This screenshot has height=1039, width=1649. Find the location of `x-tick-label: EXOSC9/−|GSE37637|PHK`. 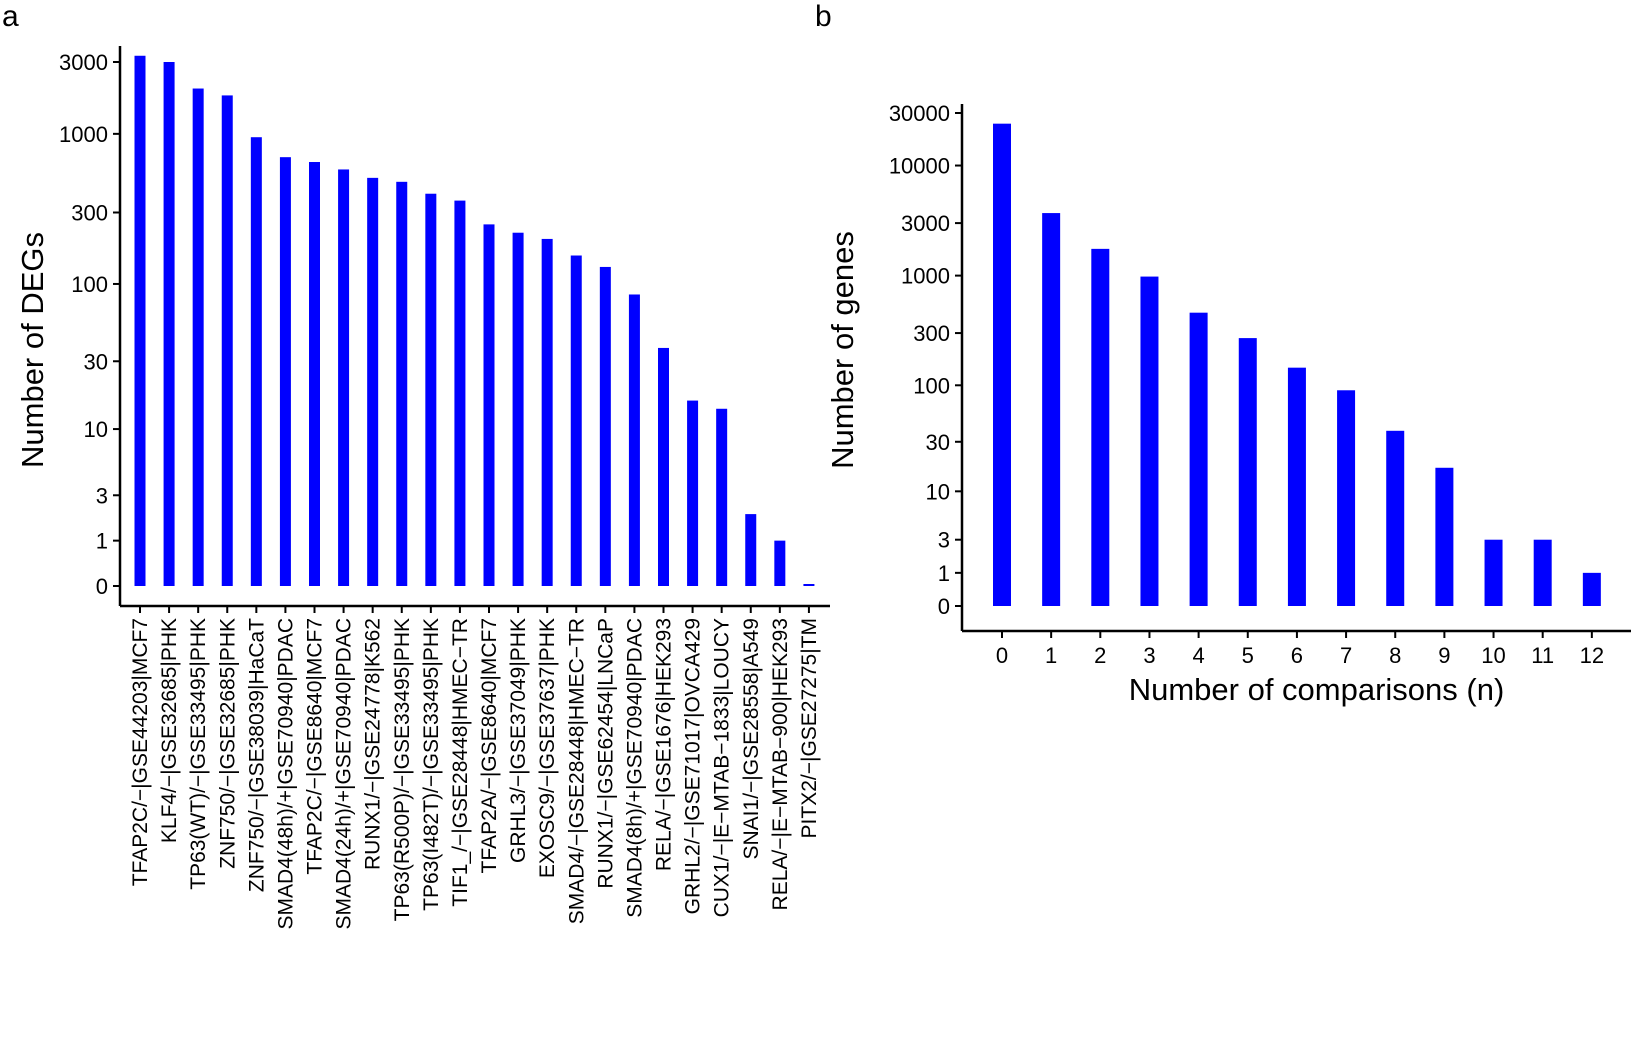

x-tick-label: EXOSC9/−|GSE37637|PHK is located at coordinates (547, 748).